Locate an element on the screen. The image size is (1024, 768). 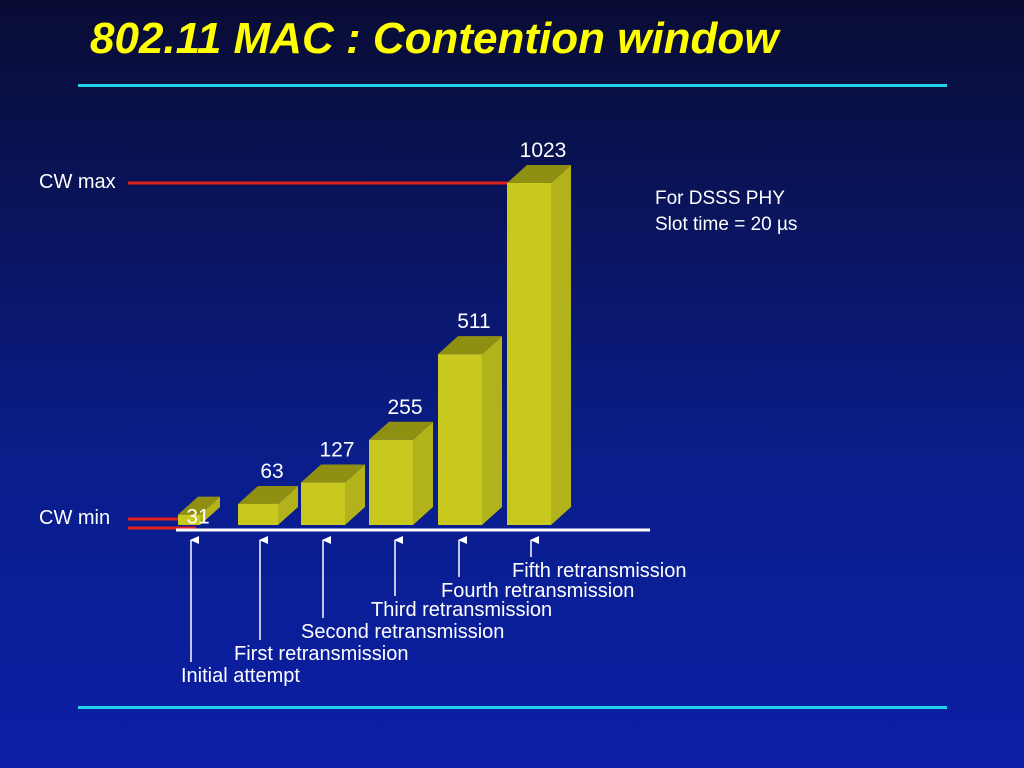
bar-value-label: 31 is located at coordinates (197, 517).